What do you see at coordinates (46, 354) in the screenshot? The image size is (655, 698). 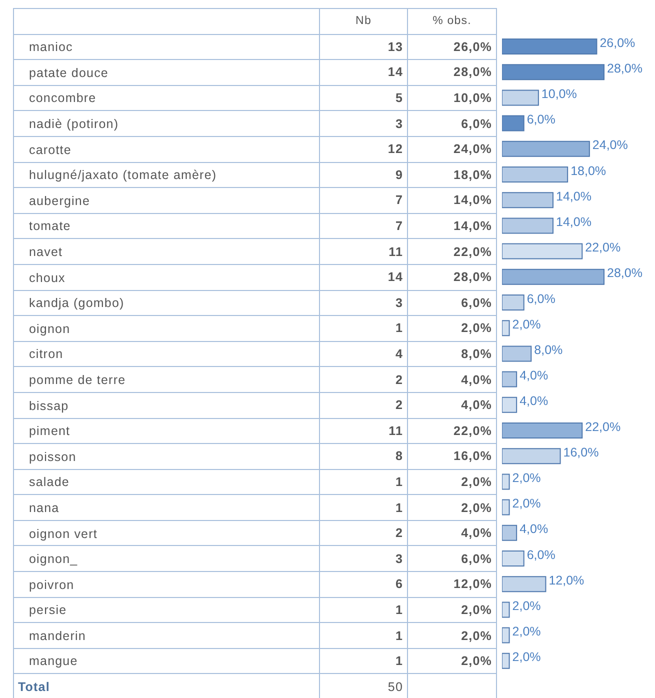 I see `y-tick-label: citron` at bounding box center [46, 354].